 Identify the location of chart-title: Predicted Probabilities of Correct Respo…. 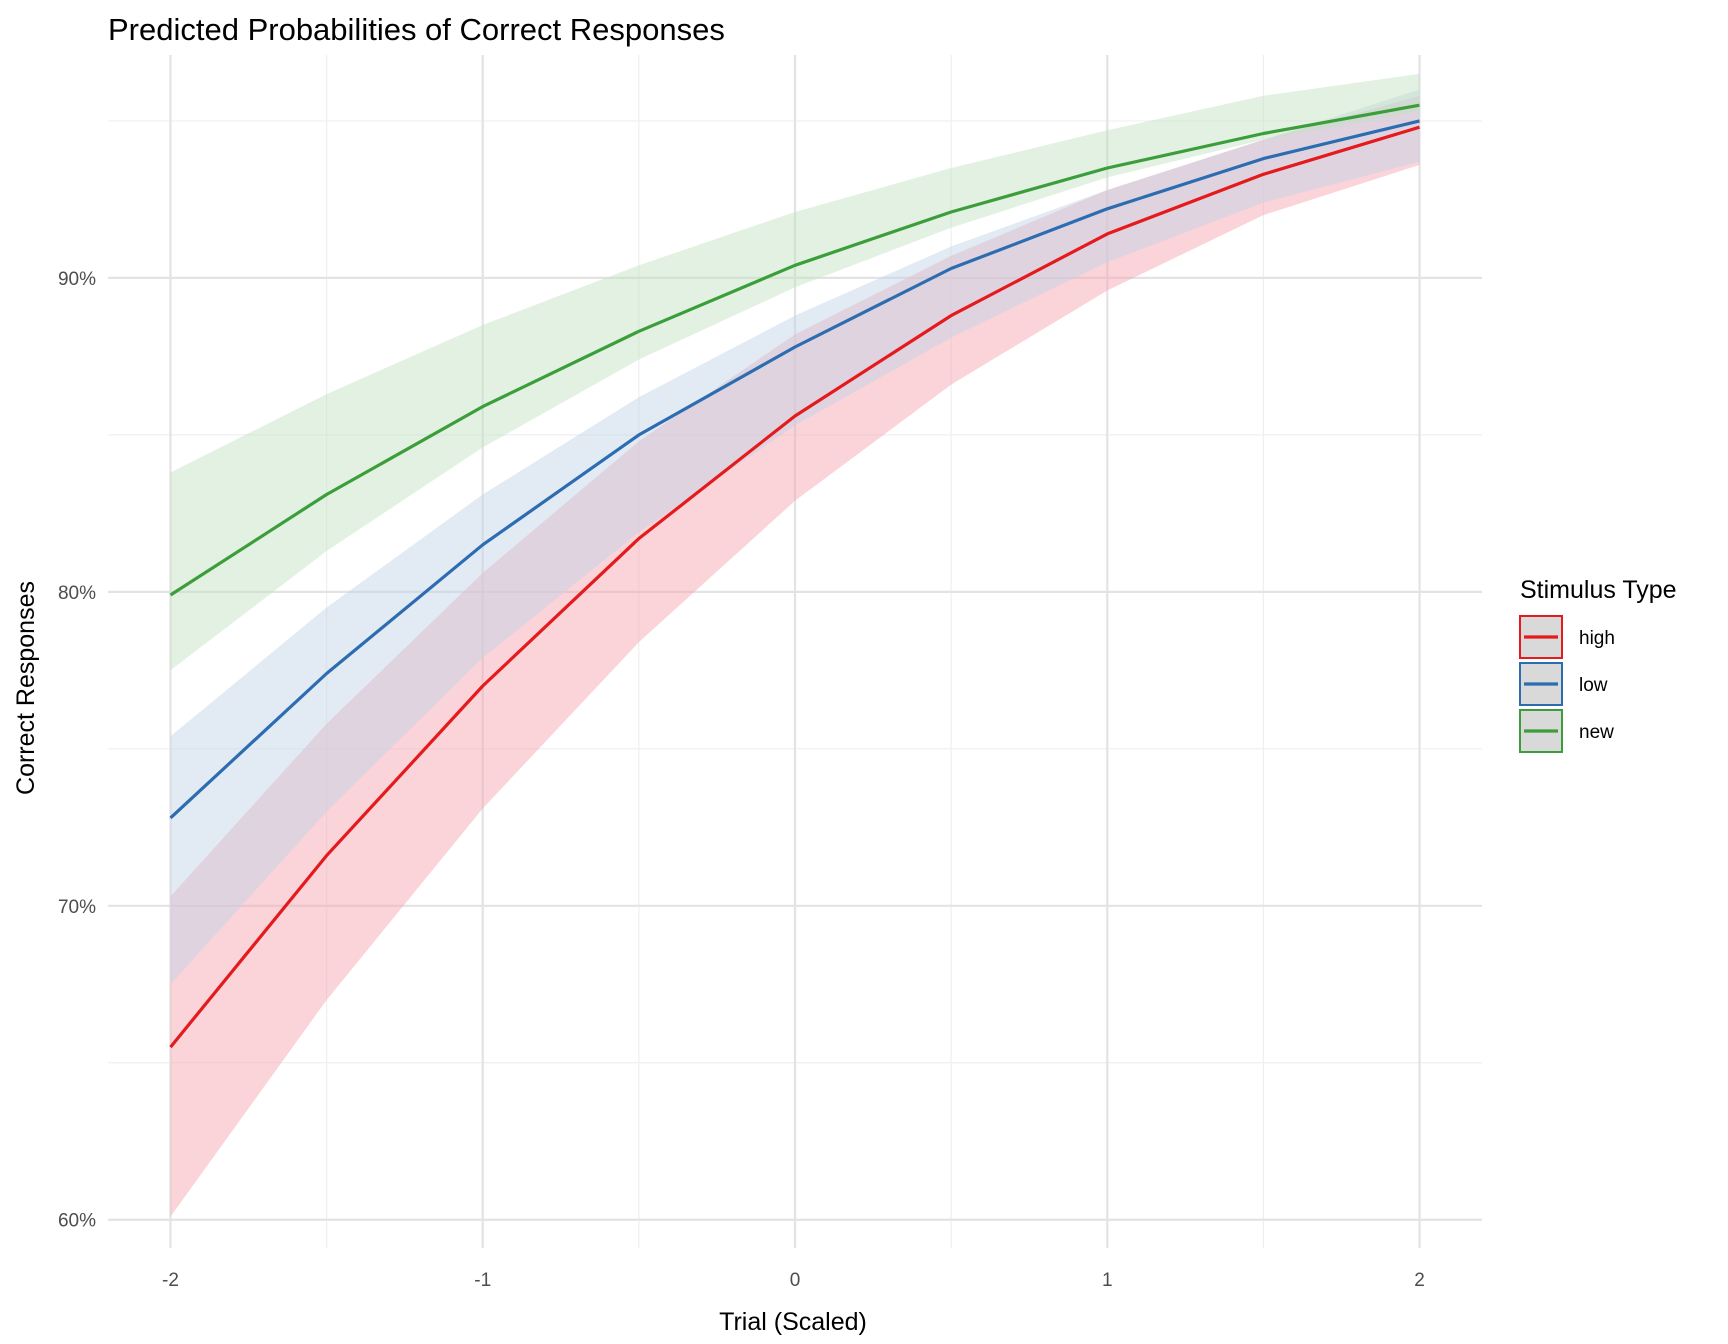
(416, 29).